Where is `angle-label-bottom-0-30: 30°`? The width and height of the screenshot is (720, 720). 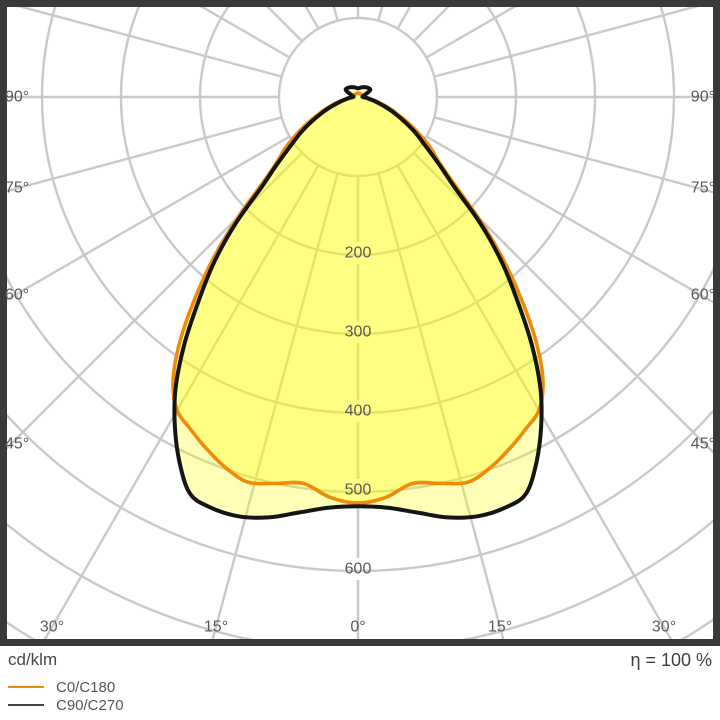
angle-label-bottom-0-30: 30° is located at coordinates (52, 627).